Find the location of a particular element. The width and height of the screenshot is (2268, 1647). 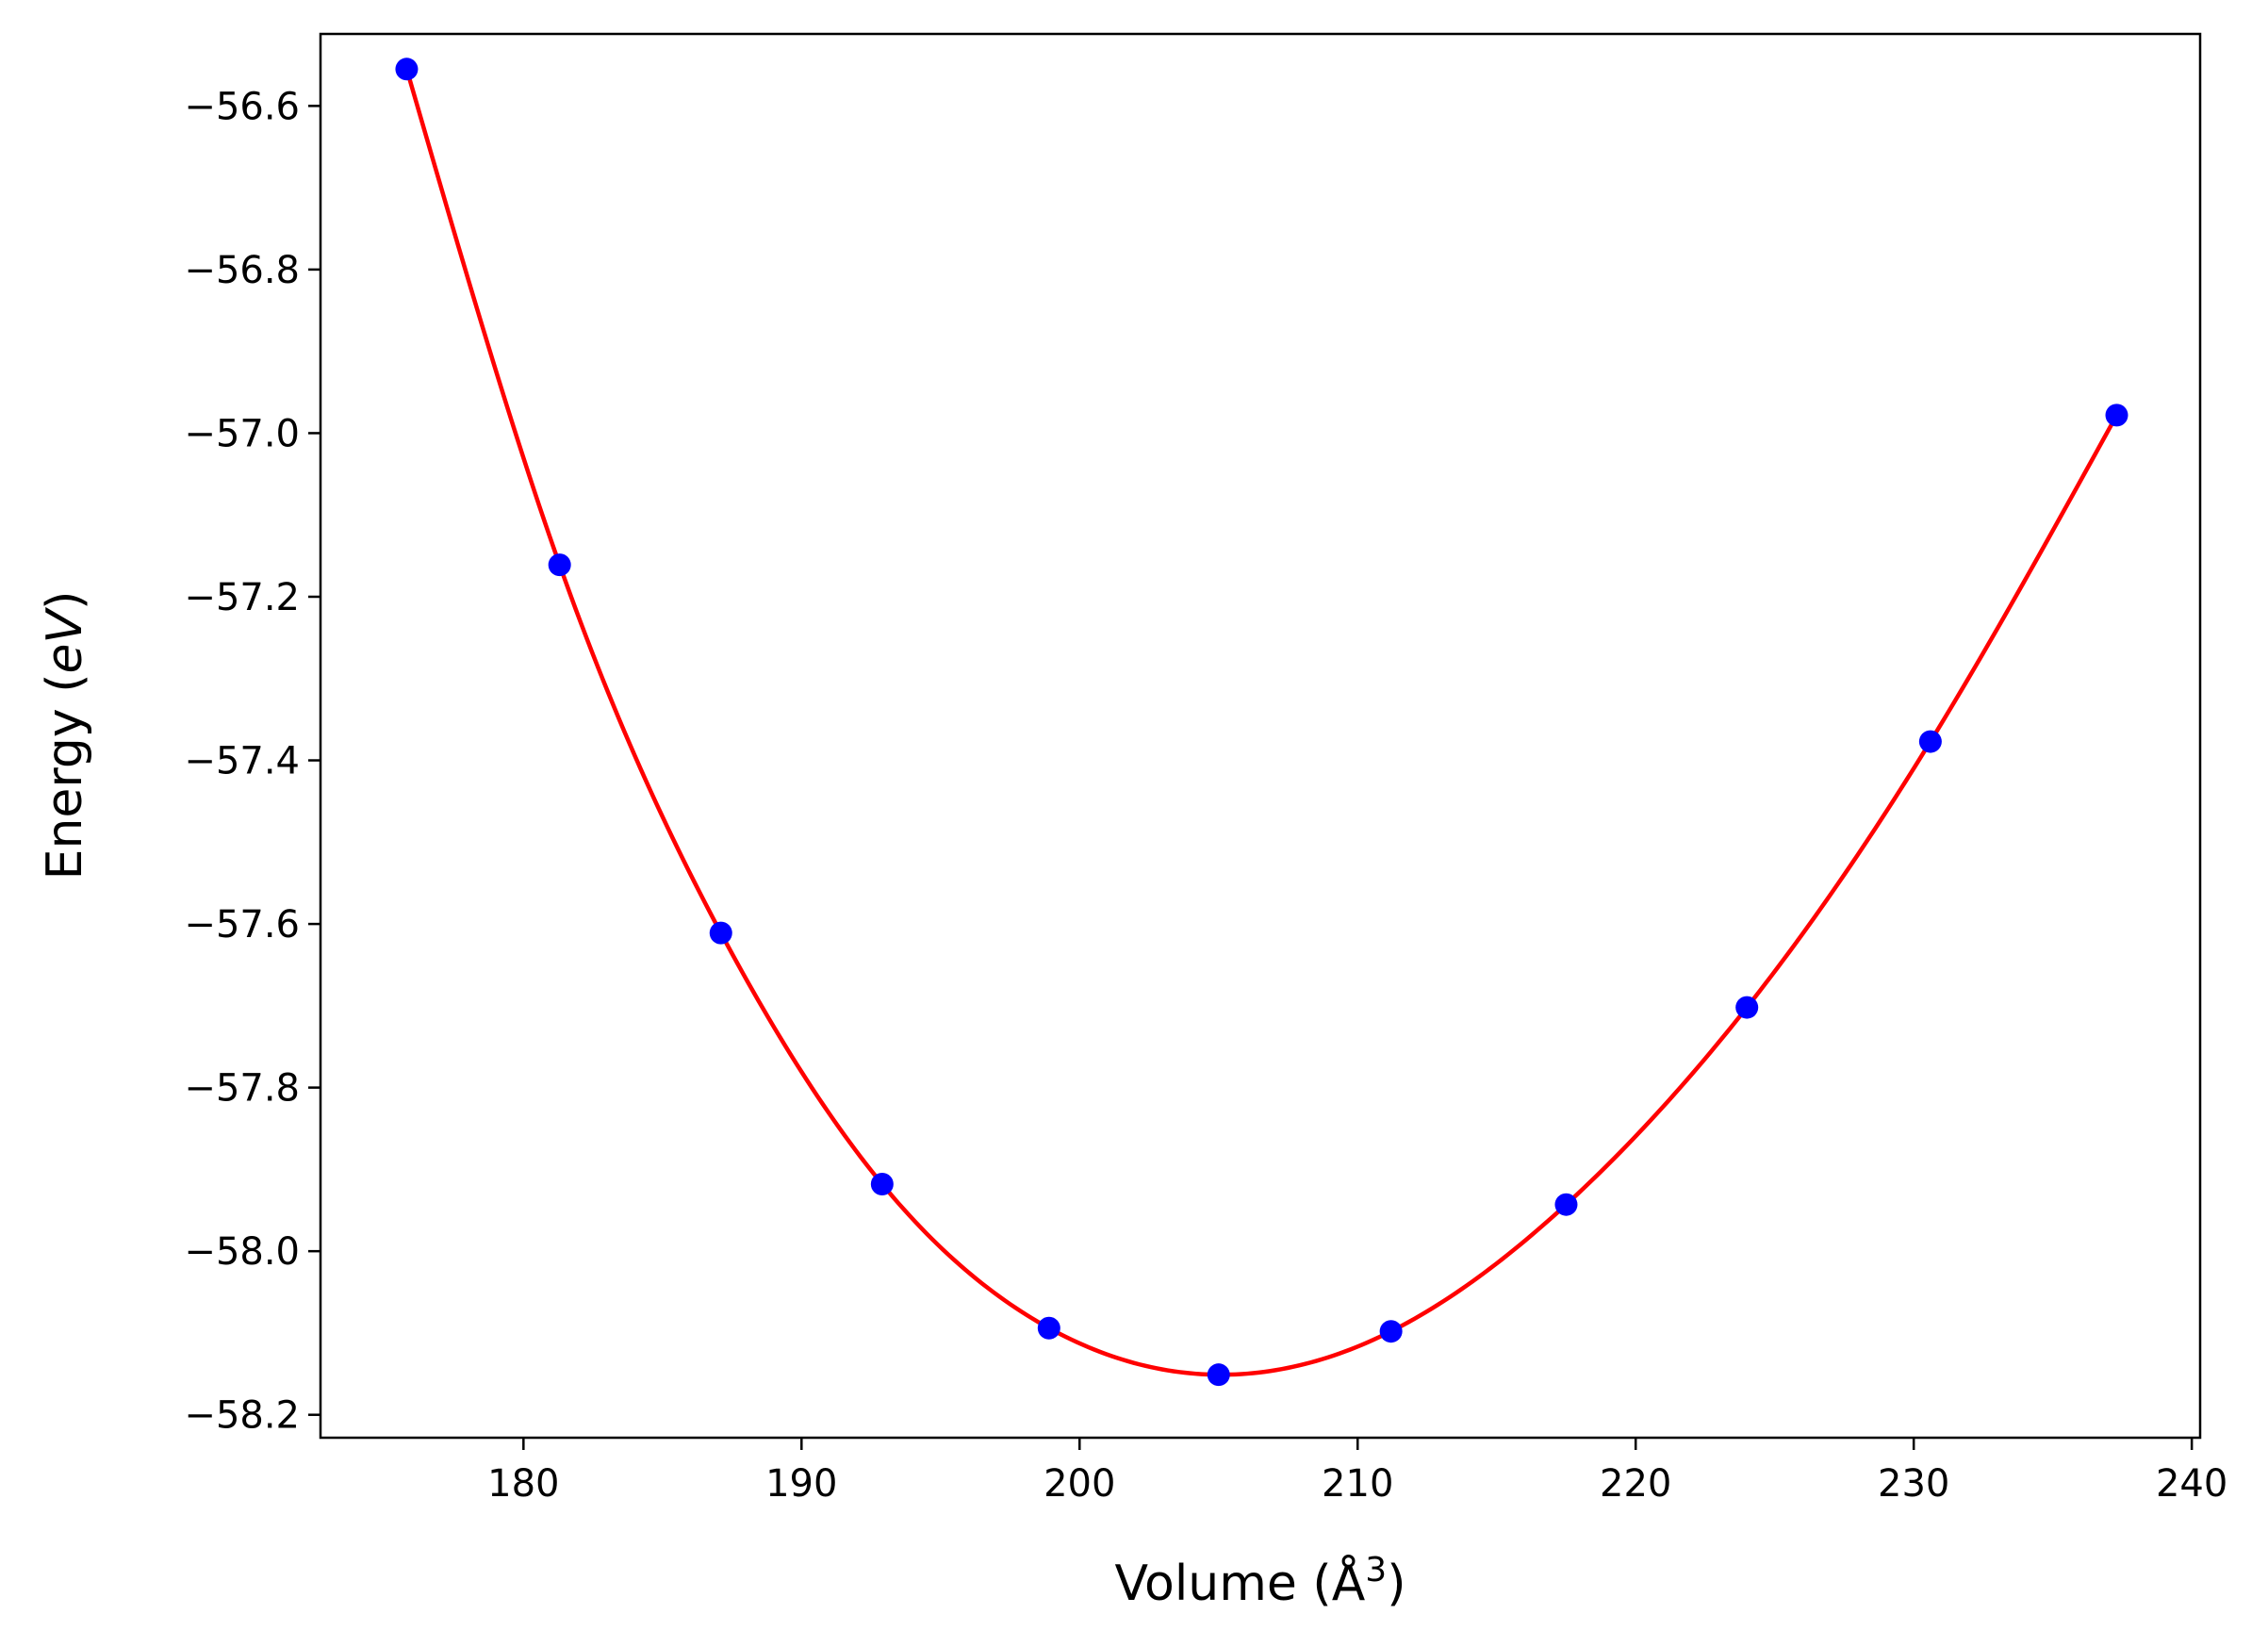

x-tick-label: 200 is located at coordinates (1079, 1484).